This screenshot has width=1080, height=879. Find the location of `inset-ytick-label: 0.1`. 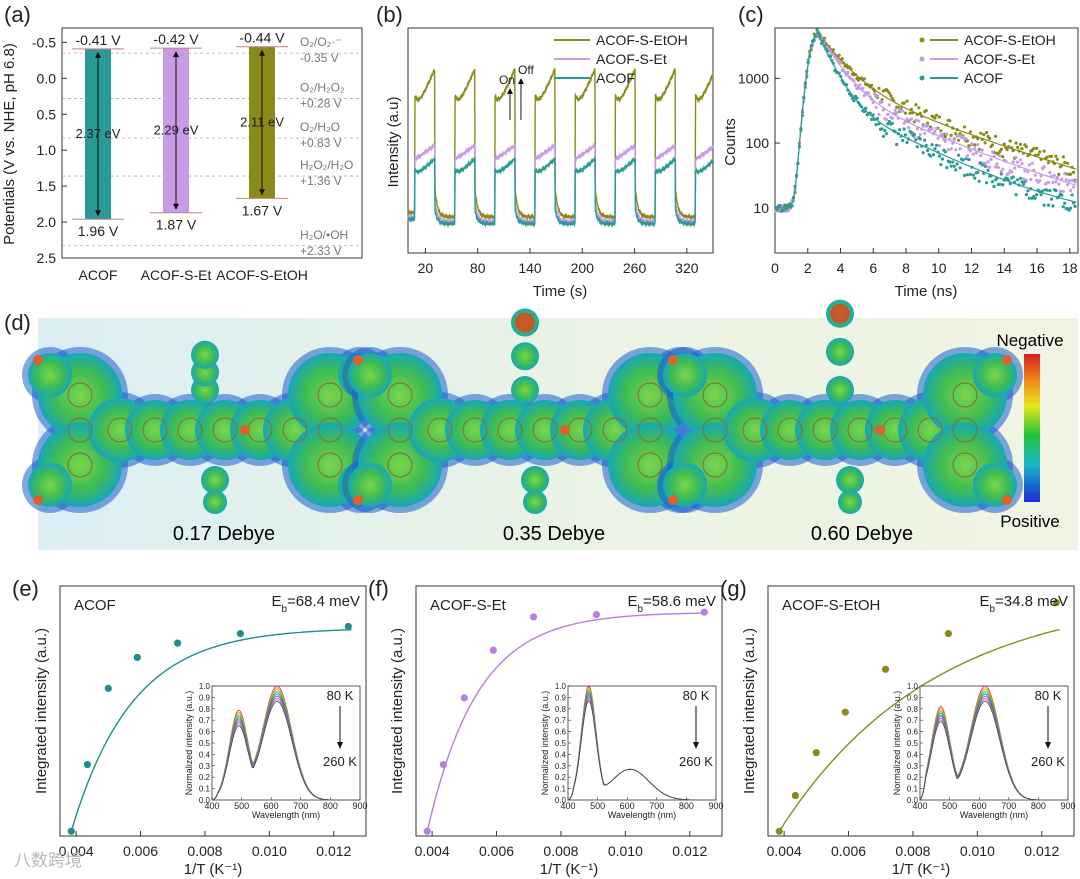

inset-ytick-label: 0.1 is located at coordinates (561, 789).